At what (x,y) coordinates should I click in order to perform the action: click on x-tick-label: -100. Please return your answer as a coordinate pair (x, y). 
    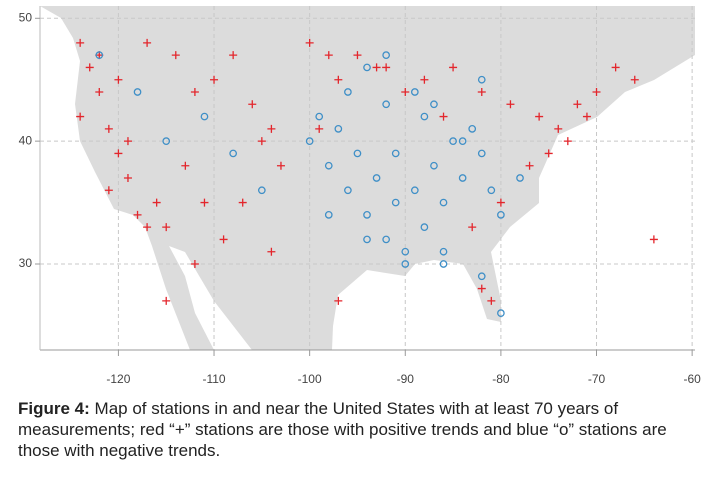
    Looking at the image, I should click on (310, 379).